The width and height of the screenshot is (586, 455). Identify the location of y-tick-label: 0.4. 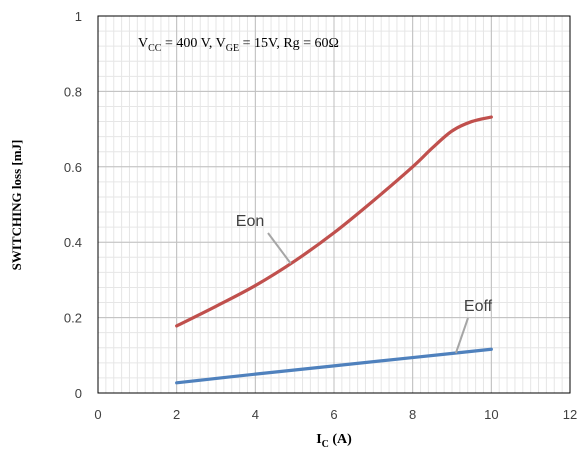
(73, 242).